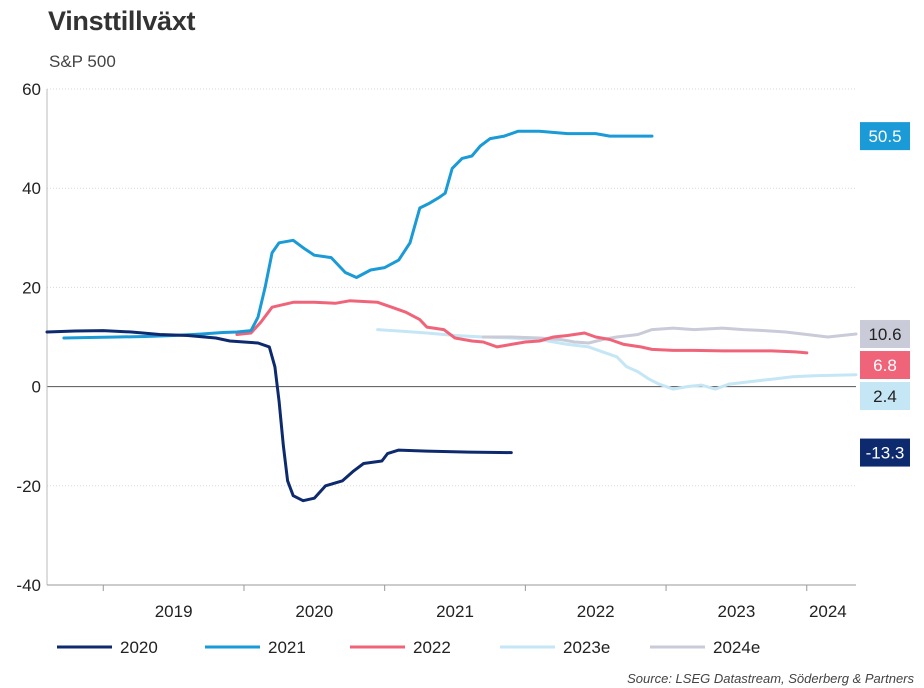 The height and width of the screenshot is (688, 924). What do you see at coordinates (122, 21) in the screenshot?
I see `chart-title: Vinsttillväxt` at bounding box center [122, 21].